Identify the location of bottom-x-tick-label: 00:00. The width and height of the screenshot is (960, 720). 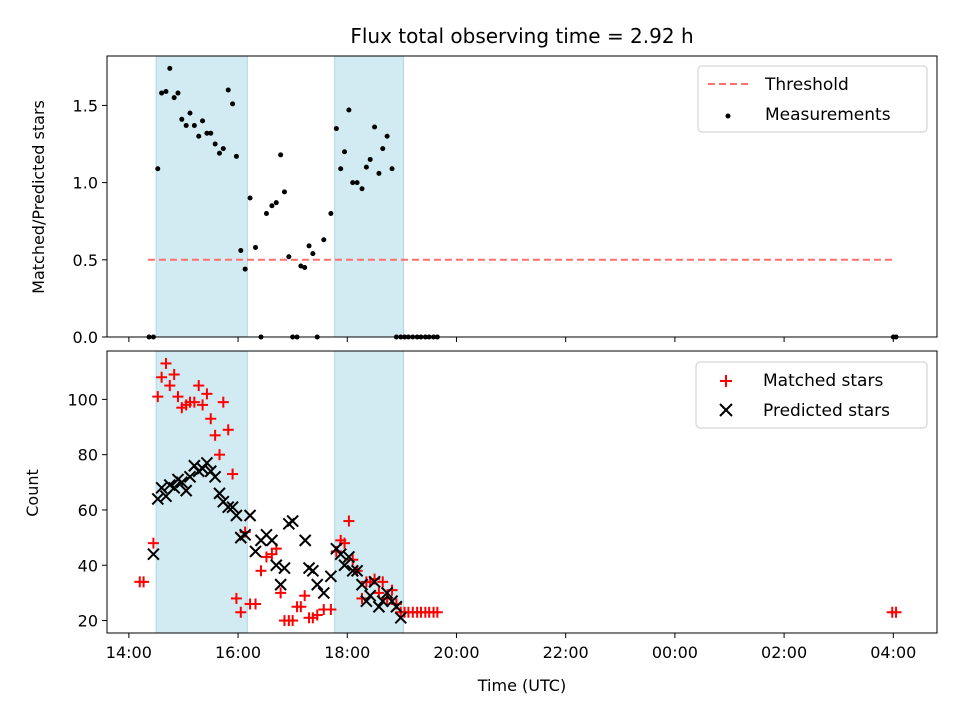
(675, 652).